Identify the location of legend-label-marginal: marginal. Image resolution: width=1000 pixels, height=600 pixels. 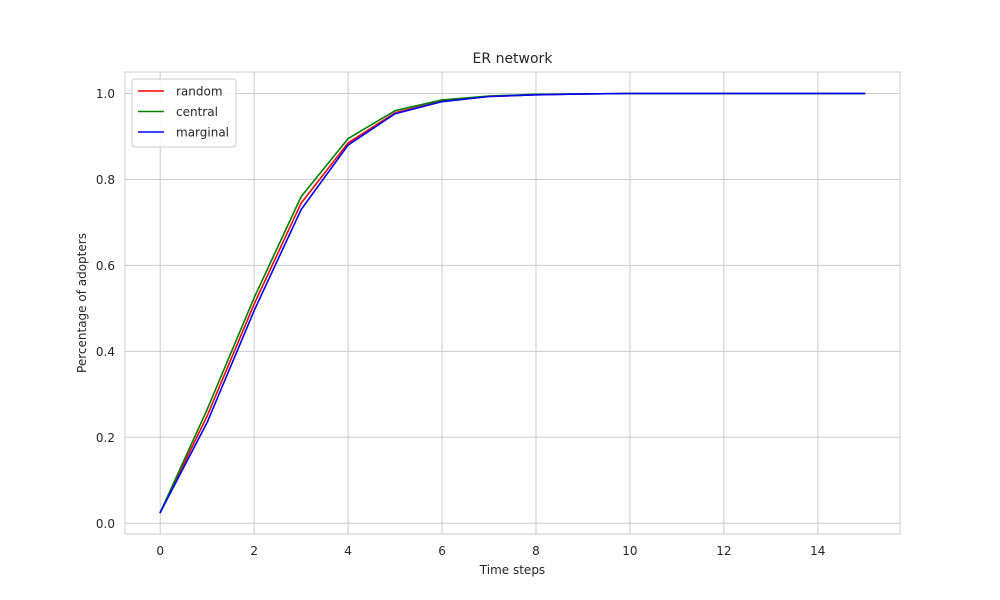
(202, 133).